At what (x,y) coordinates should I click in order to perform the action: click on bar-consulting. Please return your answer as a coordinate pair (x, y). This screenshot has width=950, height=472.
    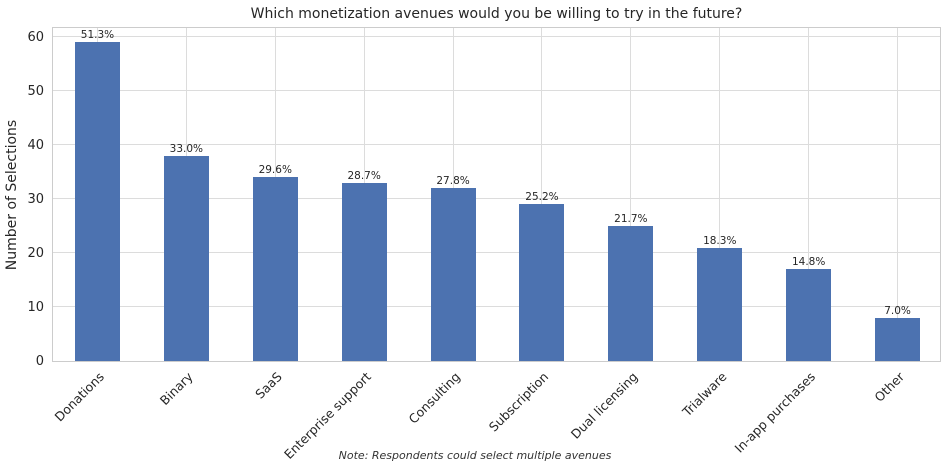
    Looking at the image, I should click on (453, 274).